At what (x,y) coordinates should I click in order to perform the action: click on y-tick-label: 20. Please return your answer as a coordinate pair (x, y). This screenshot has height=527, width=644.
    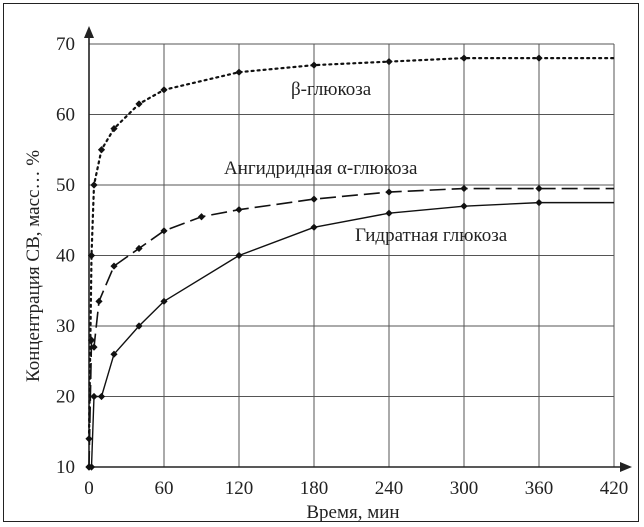
    Looking at the image, I should click on (65, 397).